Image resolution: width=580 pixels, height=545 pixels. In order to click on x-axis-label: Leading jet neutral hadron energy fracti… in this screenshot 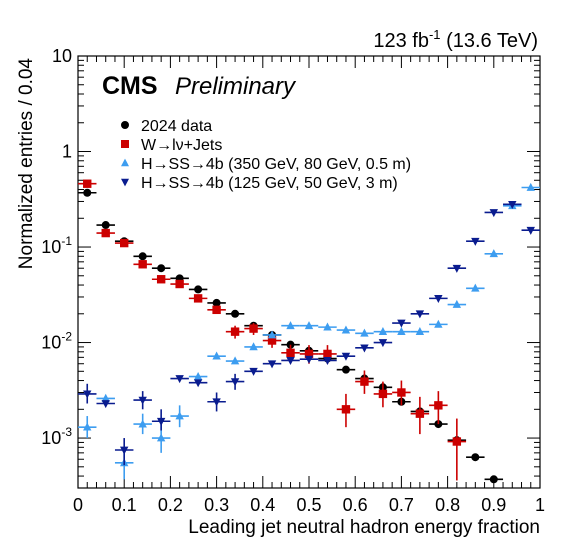, I will do `click(364, 527)`.